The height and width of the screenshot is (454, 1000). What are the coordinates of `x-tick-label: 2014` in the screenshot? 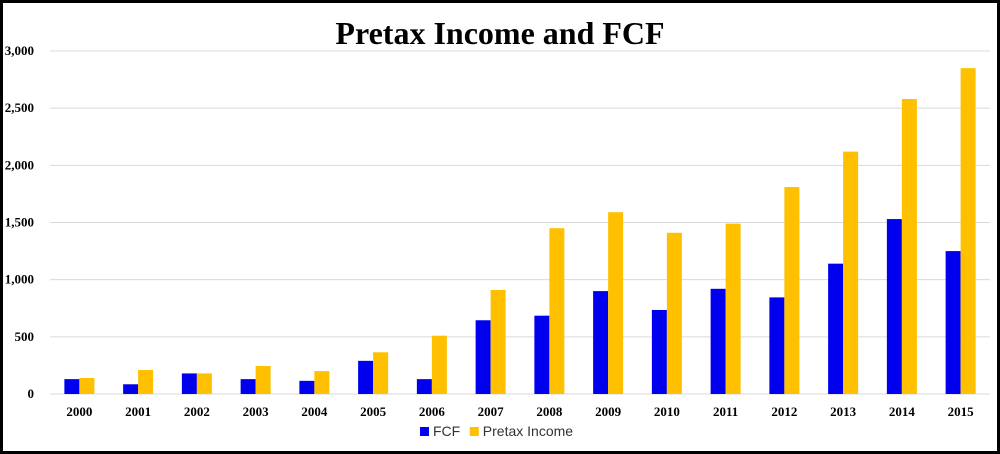 It's located at (902, 411).